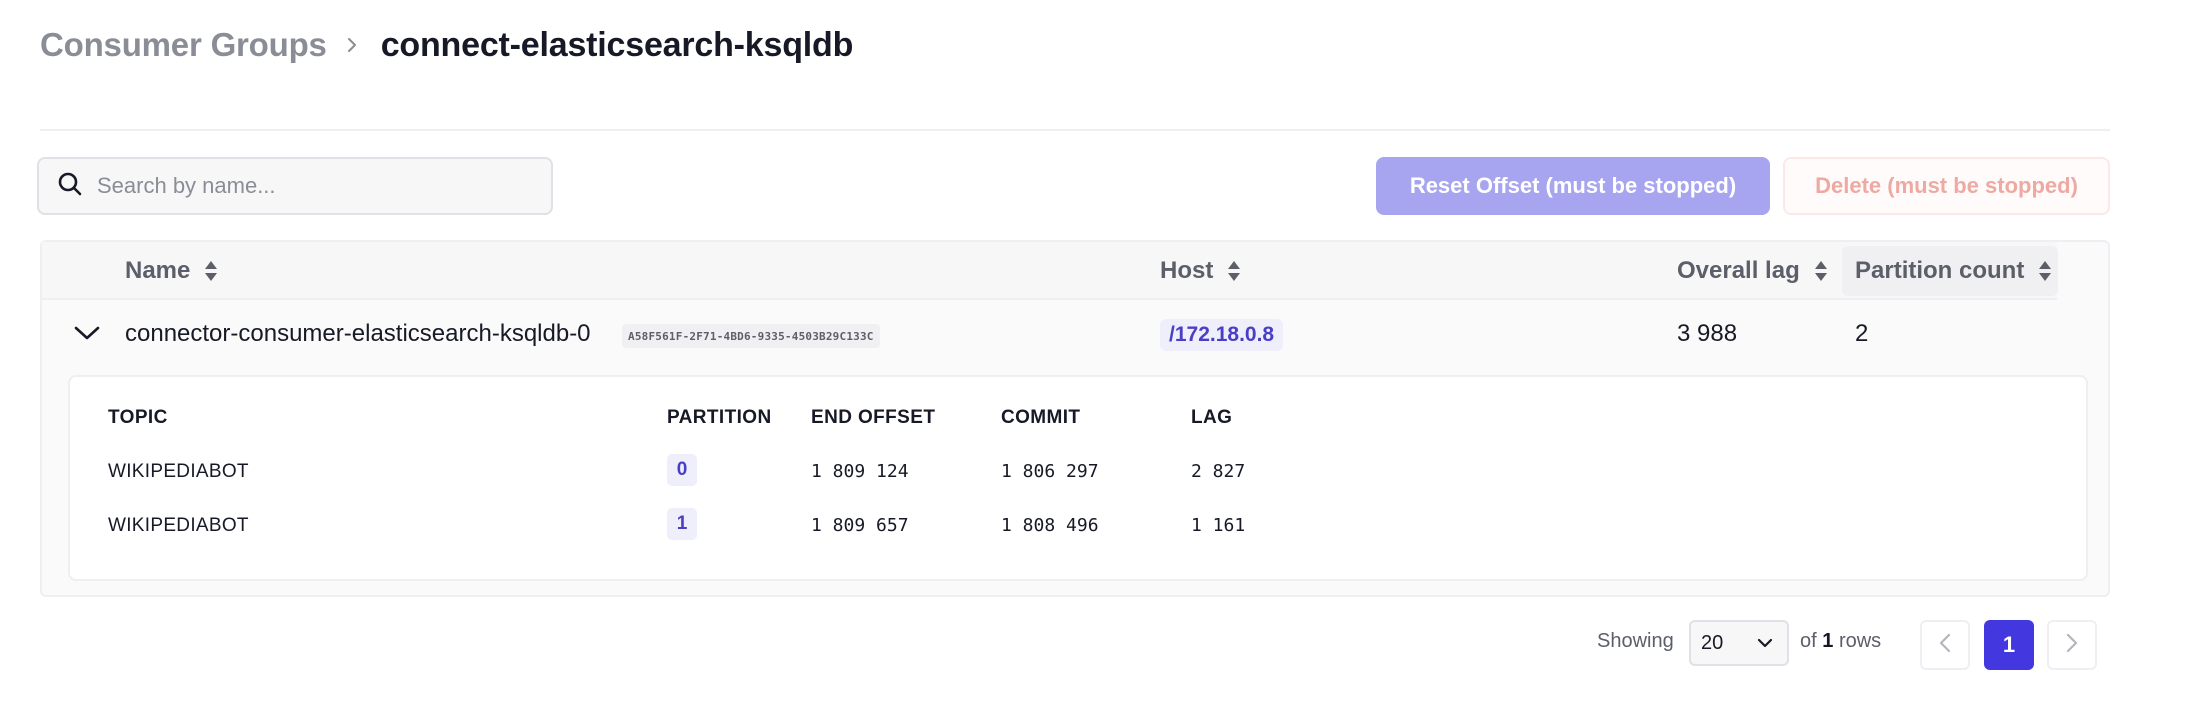  Describe the element at coordinates (158, 270) in the screenshot. I see `column-header-name-label: Name` at that location.